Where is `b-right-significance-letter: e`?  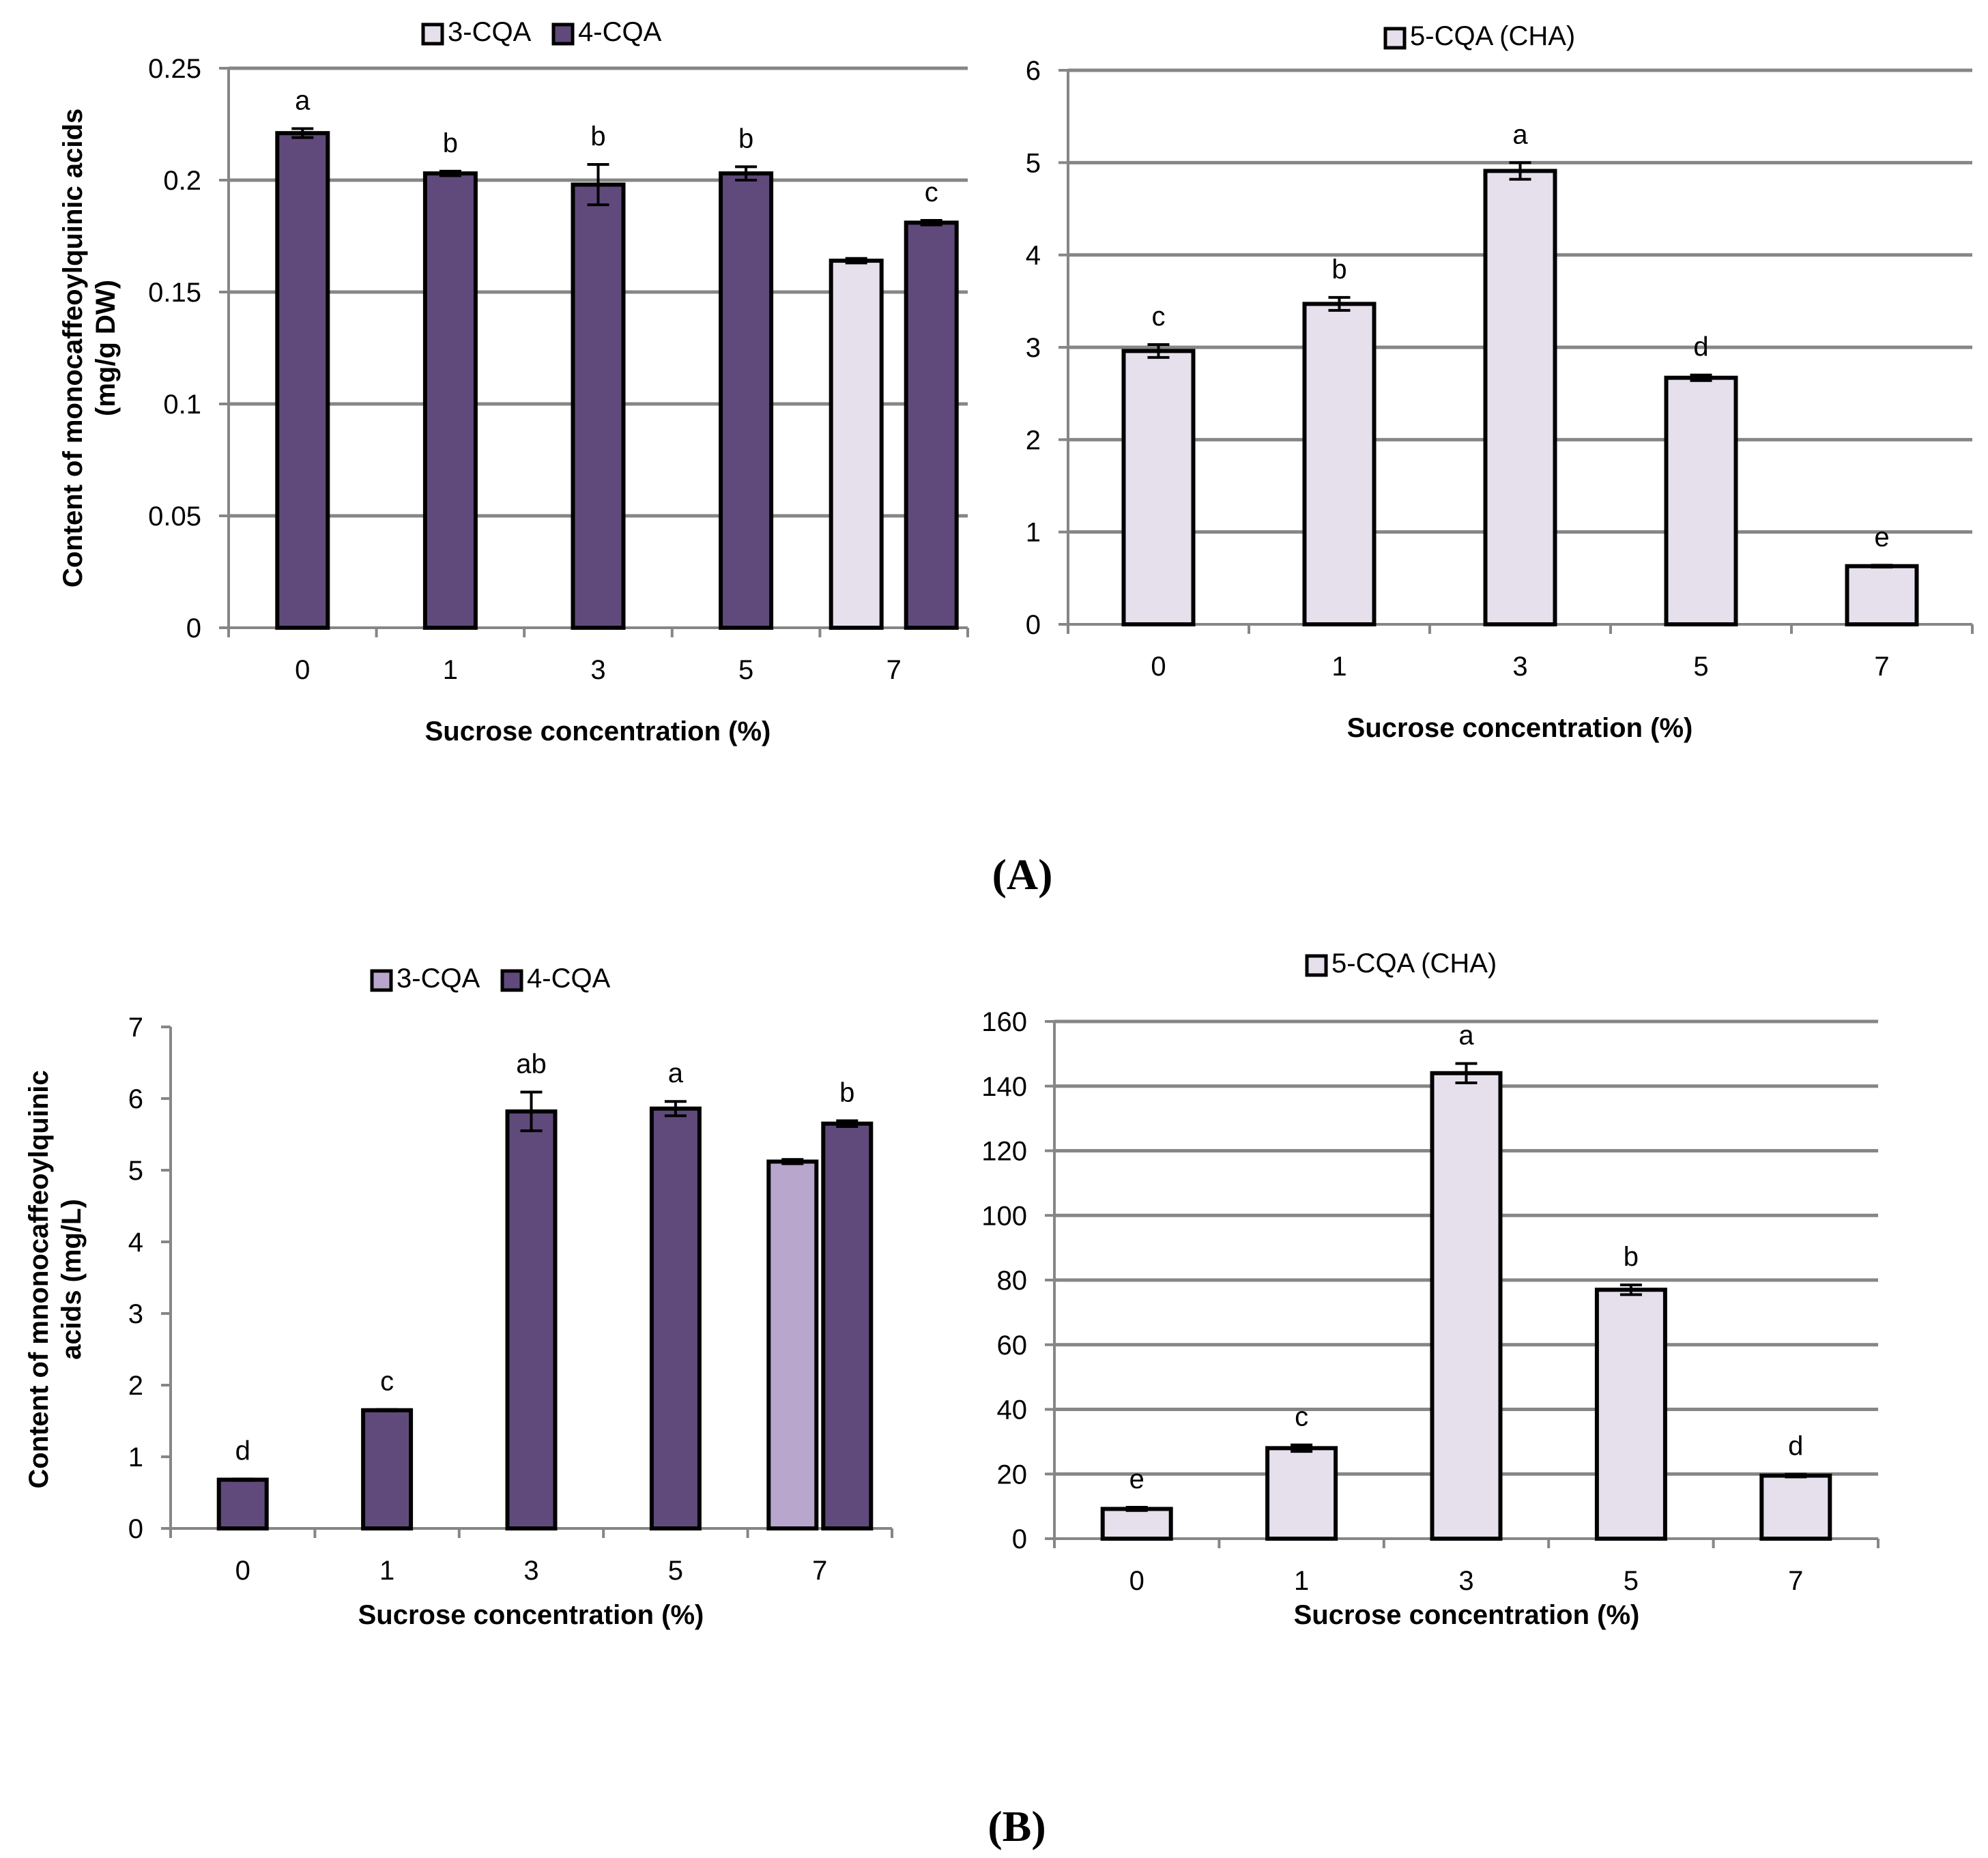 b-right-significance-letter: e is located at coordinates (1136, 1479).